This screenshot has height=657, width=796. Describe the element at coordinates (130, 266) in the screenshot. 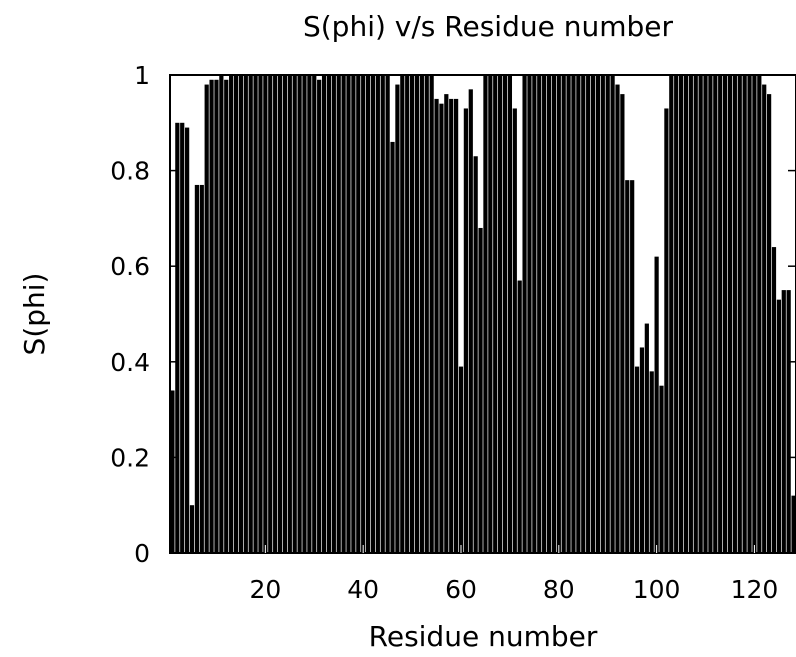

I see `y-tick-label: 0.6` at that location.